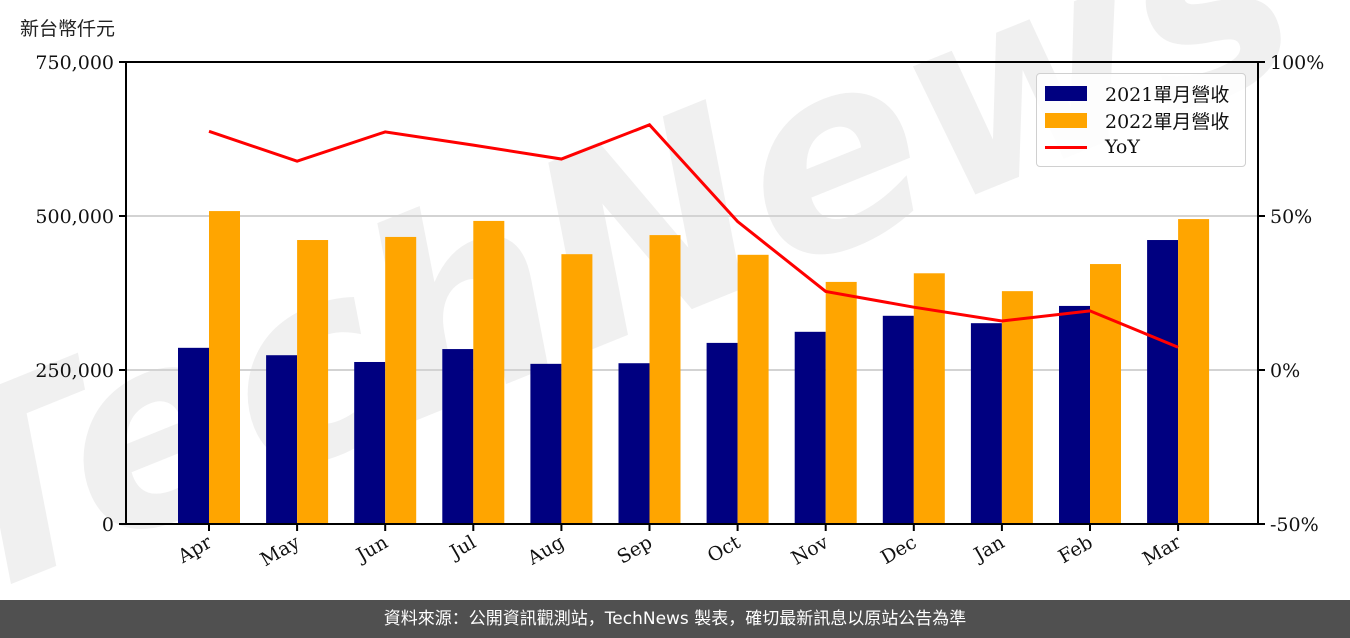 This screenshot has width=1350, height=638. I want to click on source-footer: 資料來源：公開資訊觀測站，TechNews 製表，確切最新訊息以原站公告為準, so click(675, 619).